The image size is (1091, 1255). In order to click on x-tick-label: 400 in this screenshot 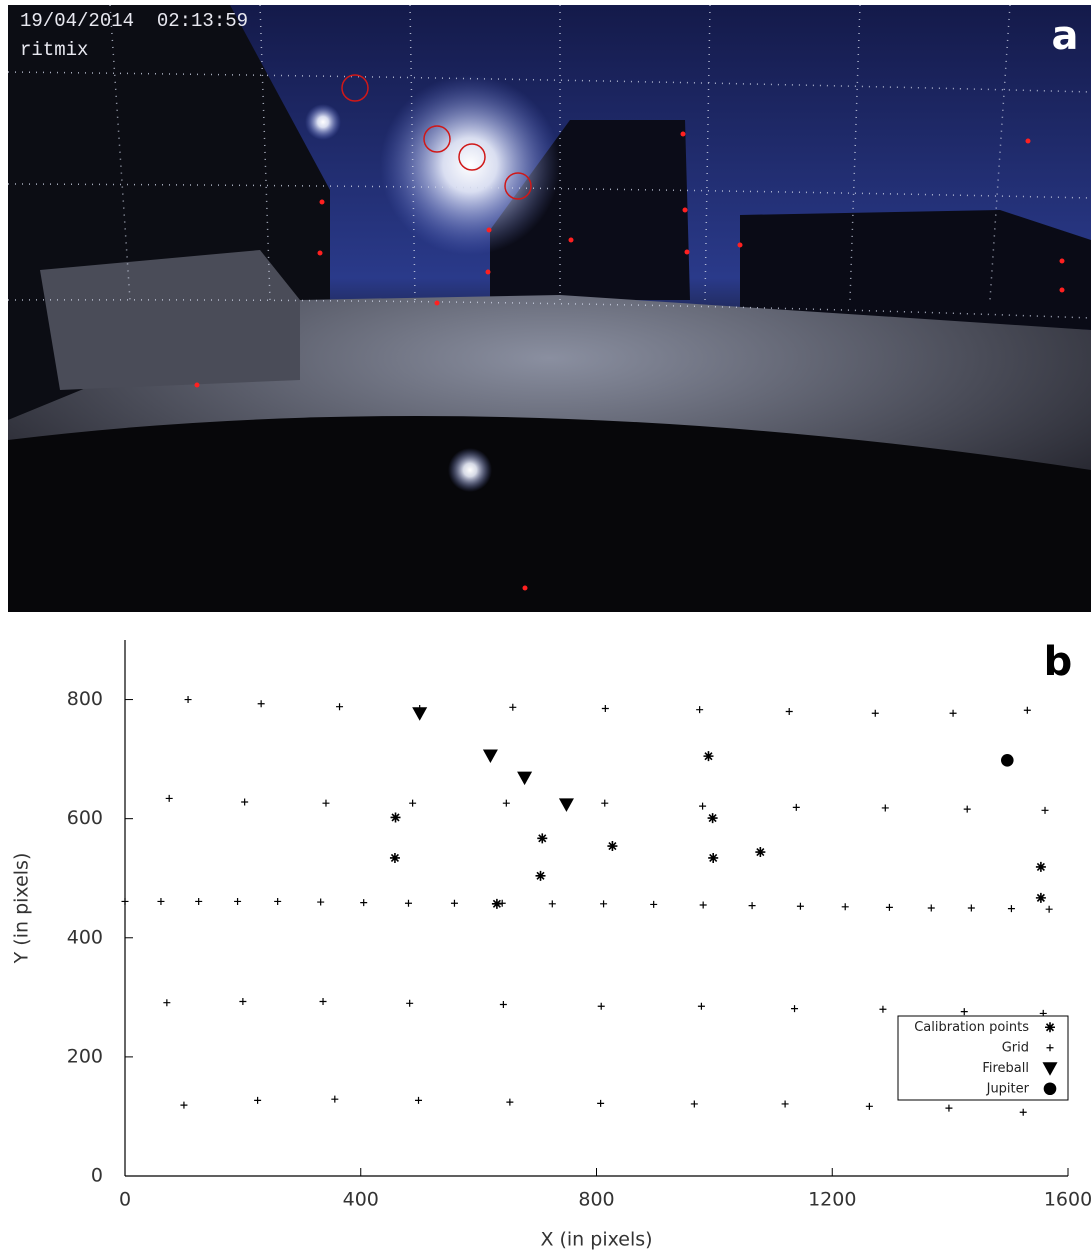, I will do `click(361, 1200)`.